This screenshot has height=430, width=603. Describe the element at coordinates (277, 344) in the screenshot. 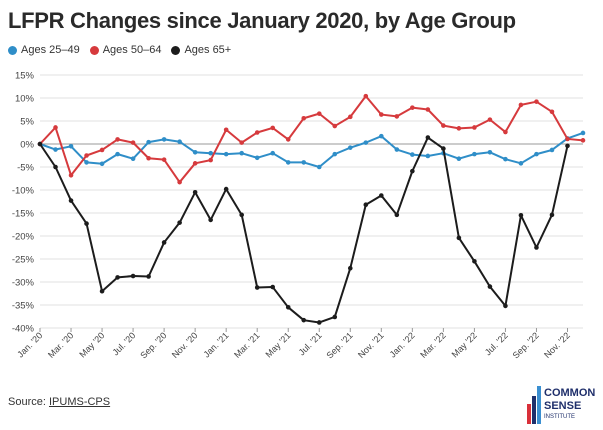

I see `x-tick-label: May '21` at that location.